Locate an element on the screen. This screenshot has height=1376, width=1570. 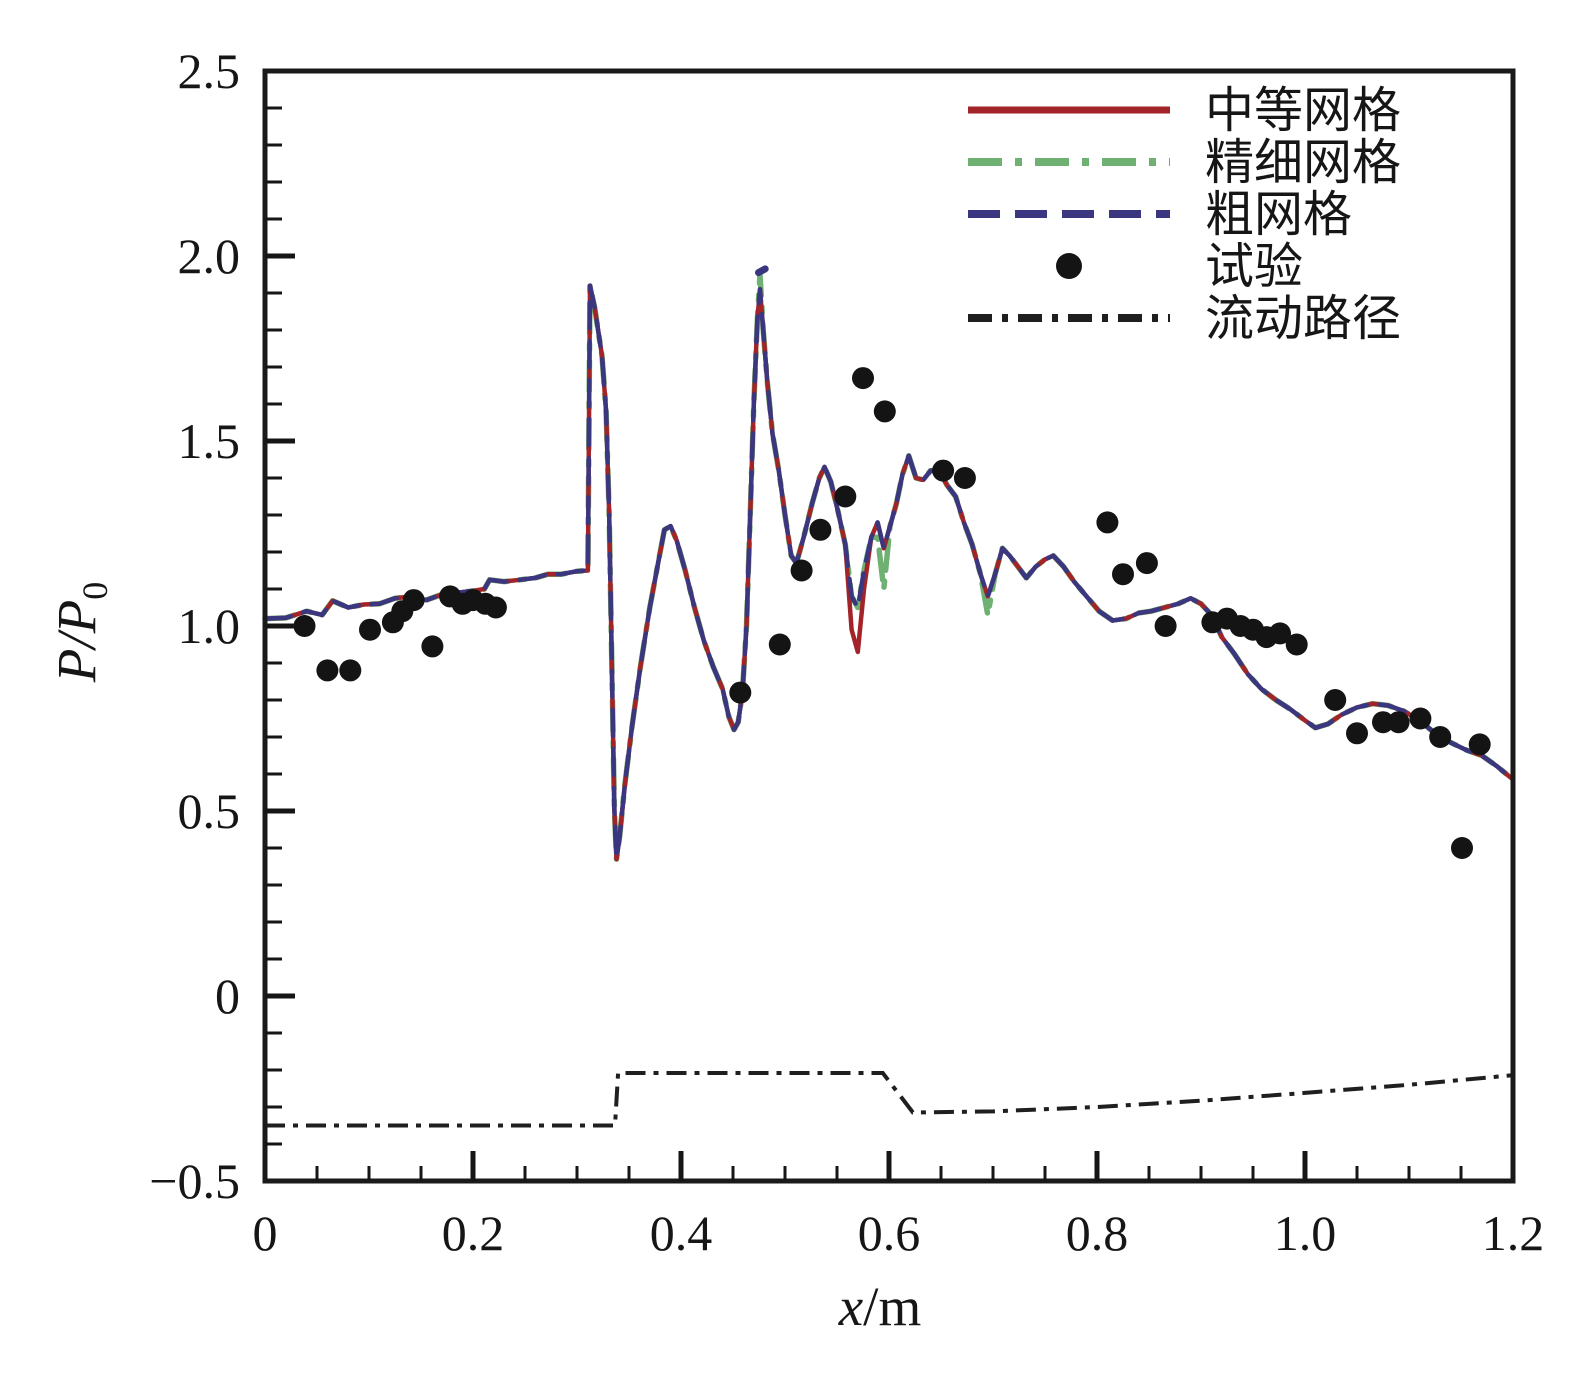
legend-label: 粗网格 is located at coordinates (1278, 214).